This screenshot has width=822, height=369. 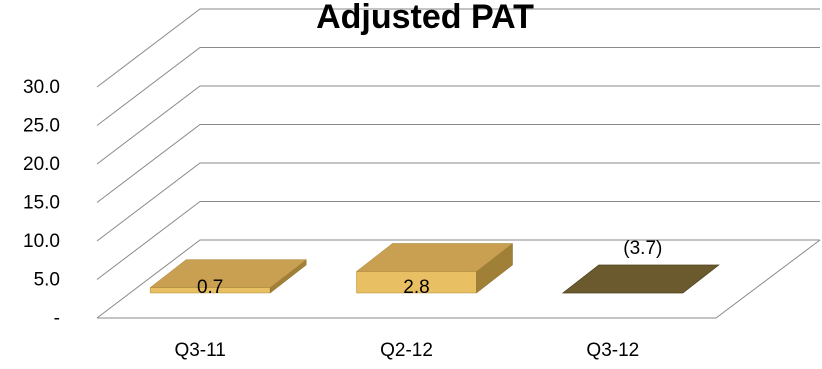 I want to click on y-tick-label: 5.0, so click(x=47, y=280).